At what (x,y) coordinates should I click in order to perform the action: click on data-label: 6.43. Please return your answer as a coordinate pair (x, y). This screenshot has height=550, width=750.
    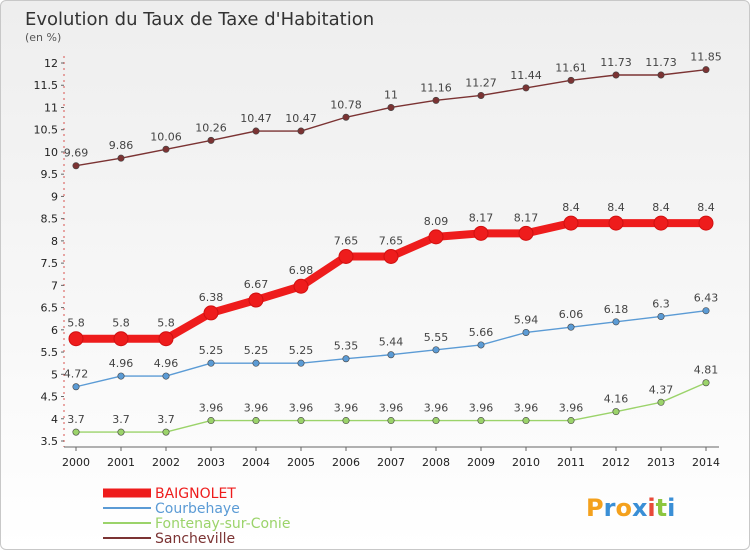
    Looking at the image, I should click on (706, 298).